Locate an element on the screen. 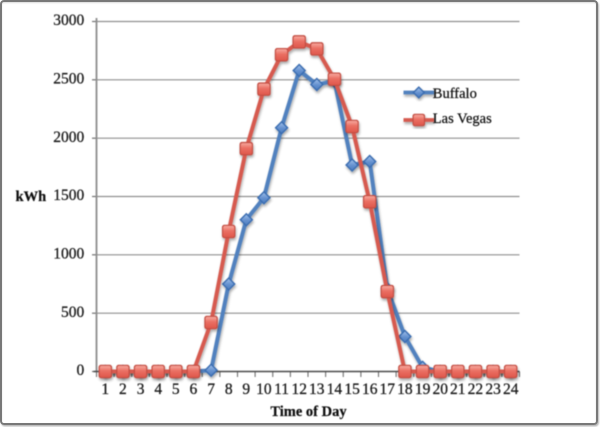 This screenshot has height=427, width=600. svg-text: 2 is located at coordinates (123, 389).